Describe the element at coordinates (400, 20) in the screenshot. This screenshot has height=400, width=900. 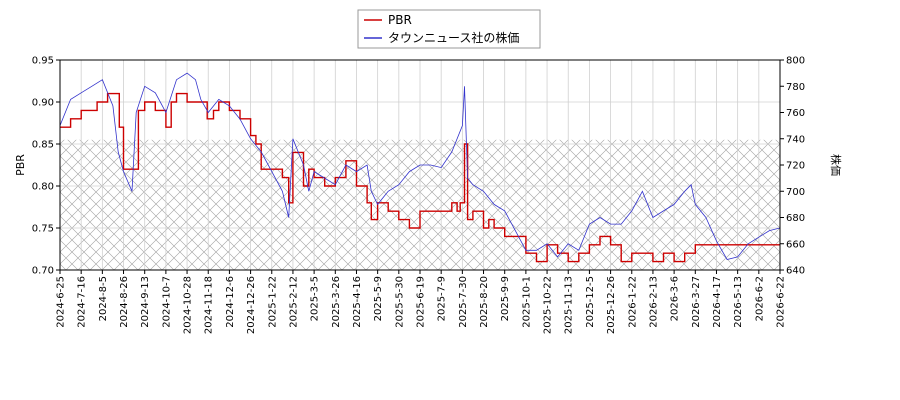
I see `legend-entry-pbr: PBR` at that location.